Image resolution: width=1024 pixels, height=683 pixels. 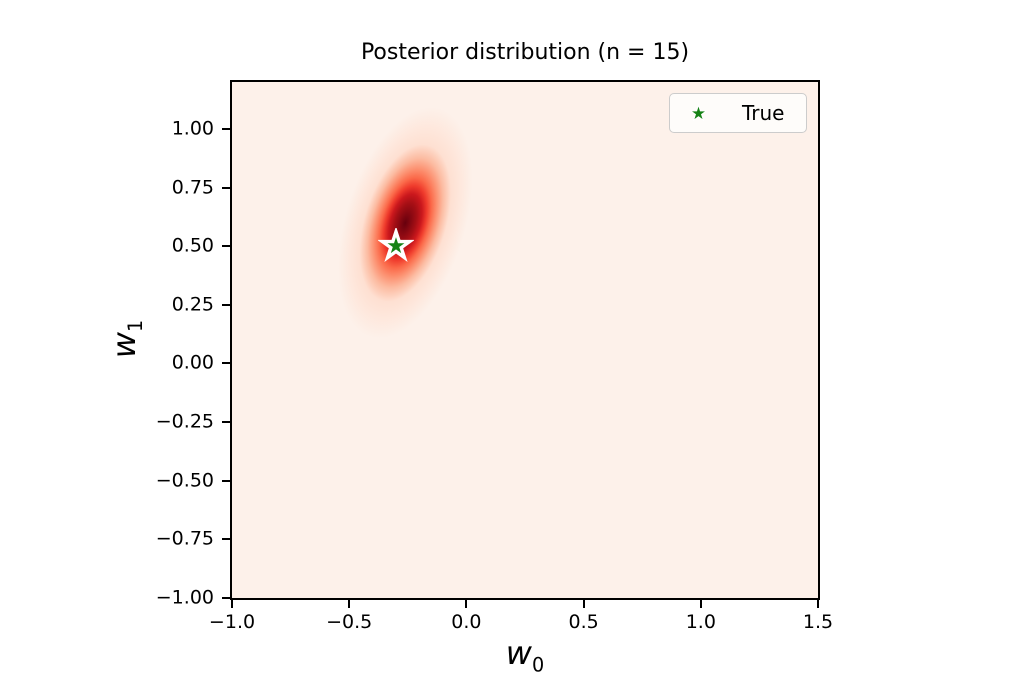 I want to click on y-axis-label: w1, so click(x=126, y=339).